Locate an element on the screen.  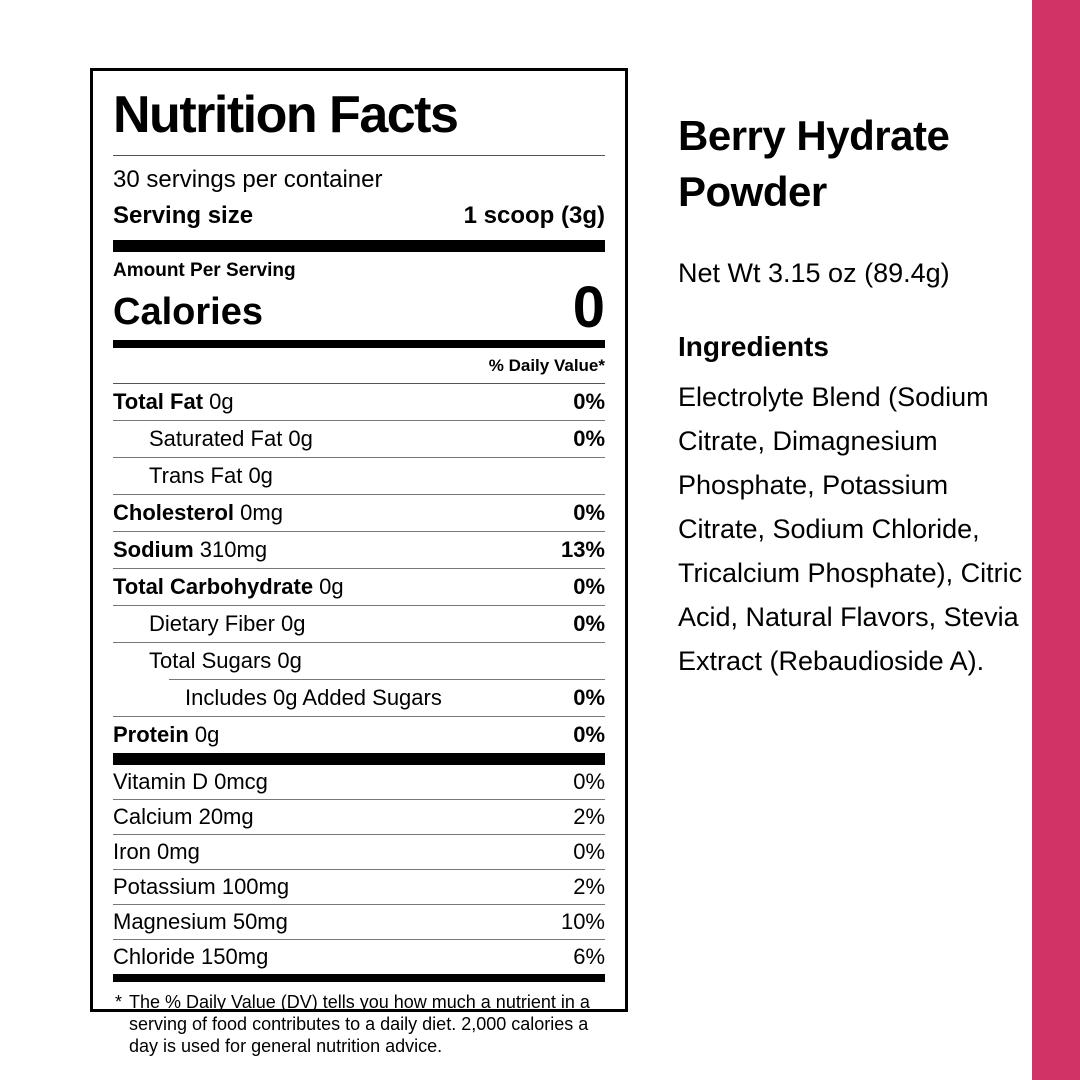
nutrient-row: Protein 0g 0% is located at coordinates (359, 735).